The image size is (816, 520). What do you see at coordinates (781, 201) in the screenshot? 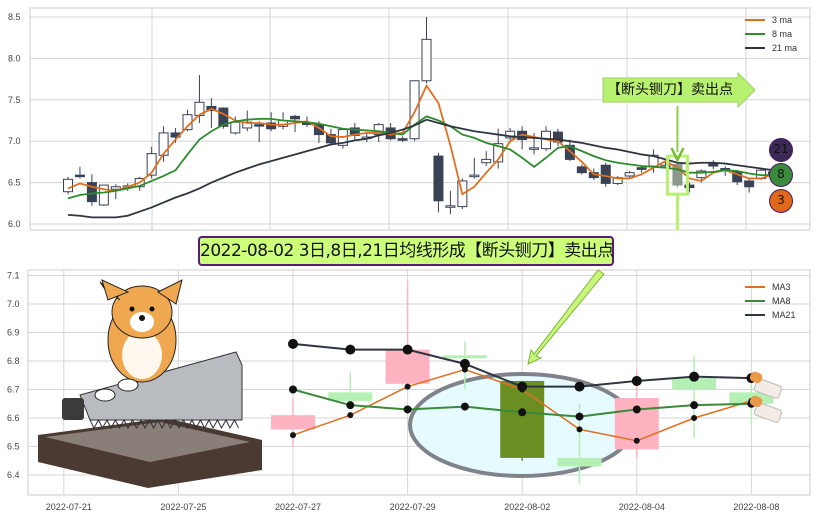
I see `ma3-end-marker: 3` at bounding box center [781, 201].